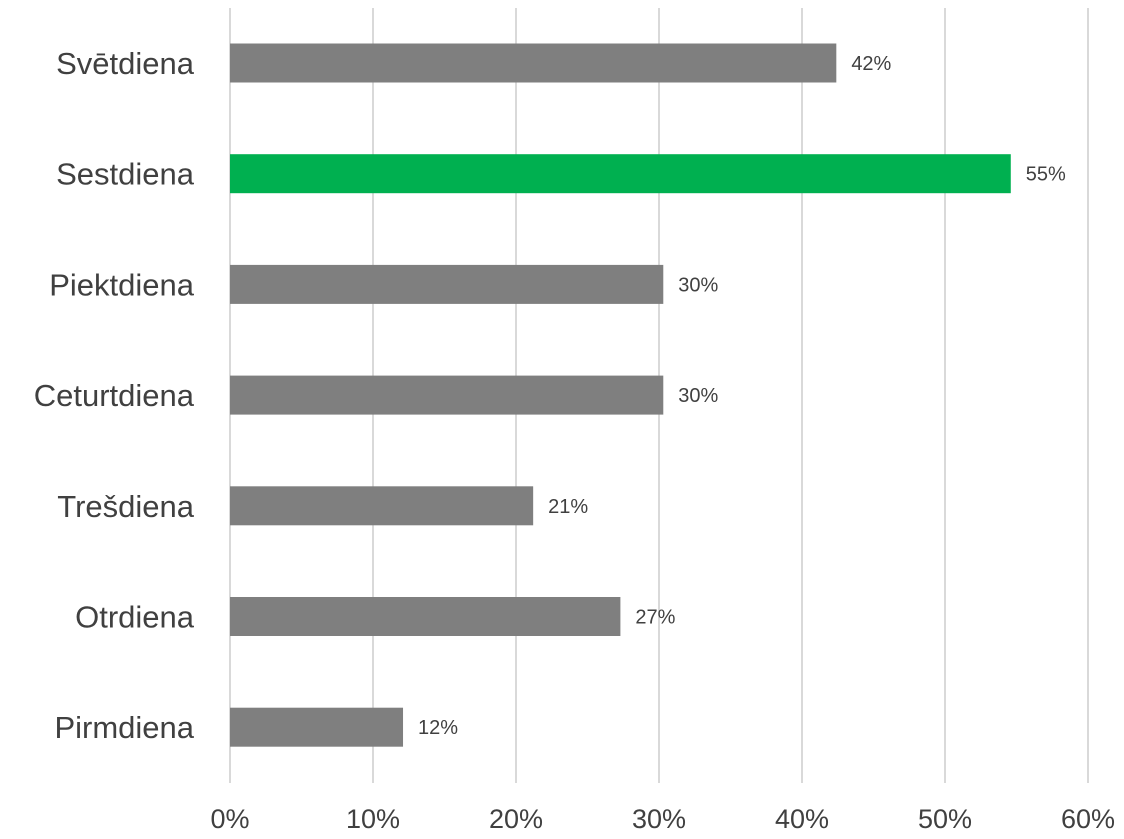  Describe the element at coordinates (373, 819) in the screenshot. I see `x-tick-label: 10%` at that location.